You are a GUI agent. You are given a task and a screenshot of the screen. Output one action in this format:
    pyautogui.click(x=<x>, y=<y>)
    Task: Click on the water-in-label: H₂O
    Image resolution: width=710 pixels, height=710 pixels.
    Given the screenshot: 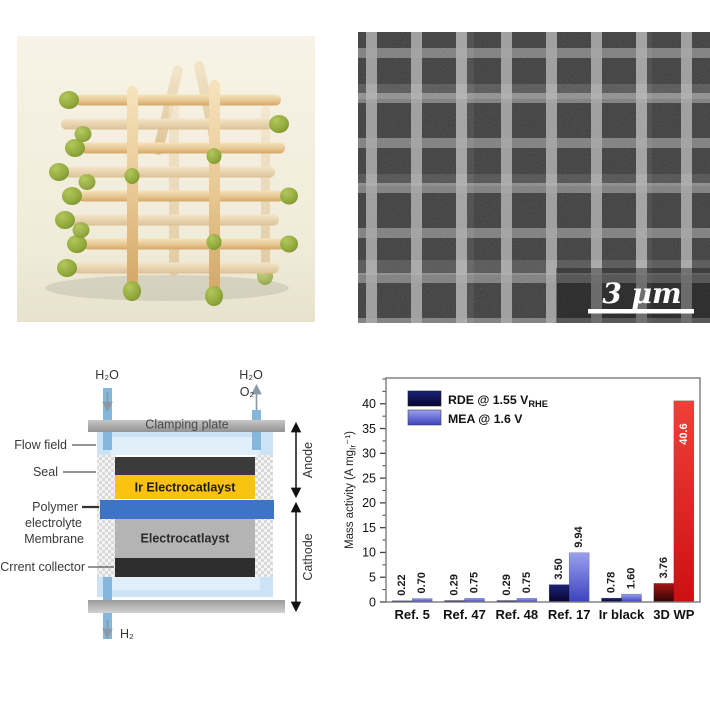 What is the action you would take?
    pyautogui.click(x=107, y=375)
    